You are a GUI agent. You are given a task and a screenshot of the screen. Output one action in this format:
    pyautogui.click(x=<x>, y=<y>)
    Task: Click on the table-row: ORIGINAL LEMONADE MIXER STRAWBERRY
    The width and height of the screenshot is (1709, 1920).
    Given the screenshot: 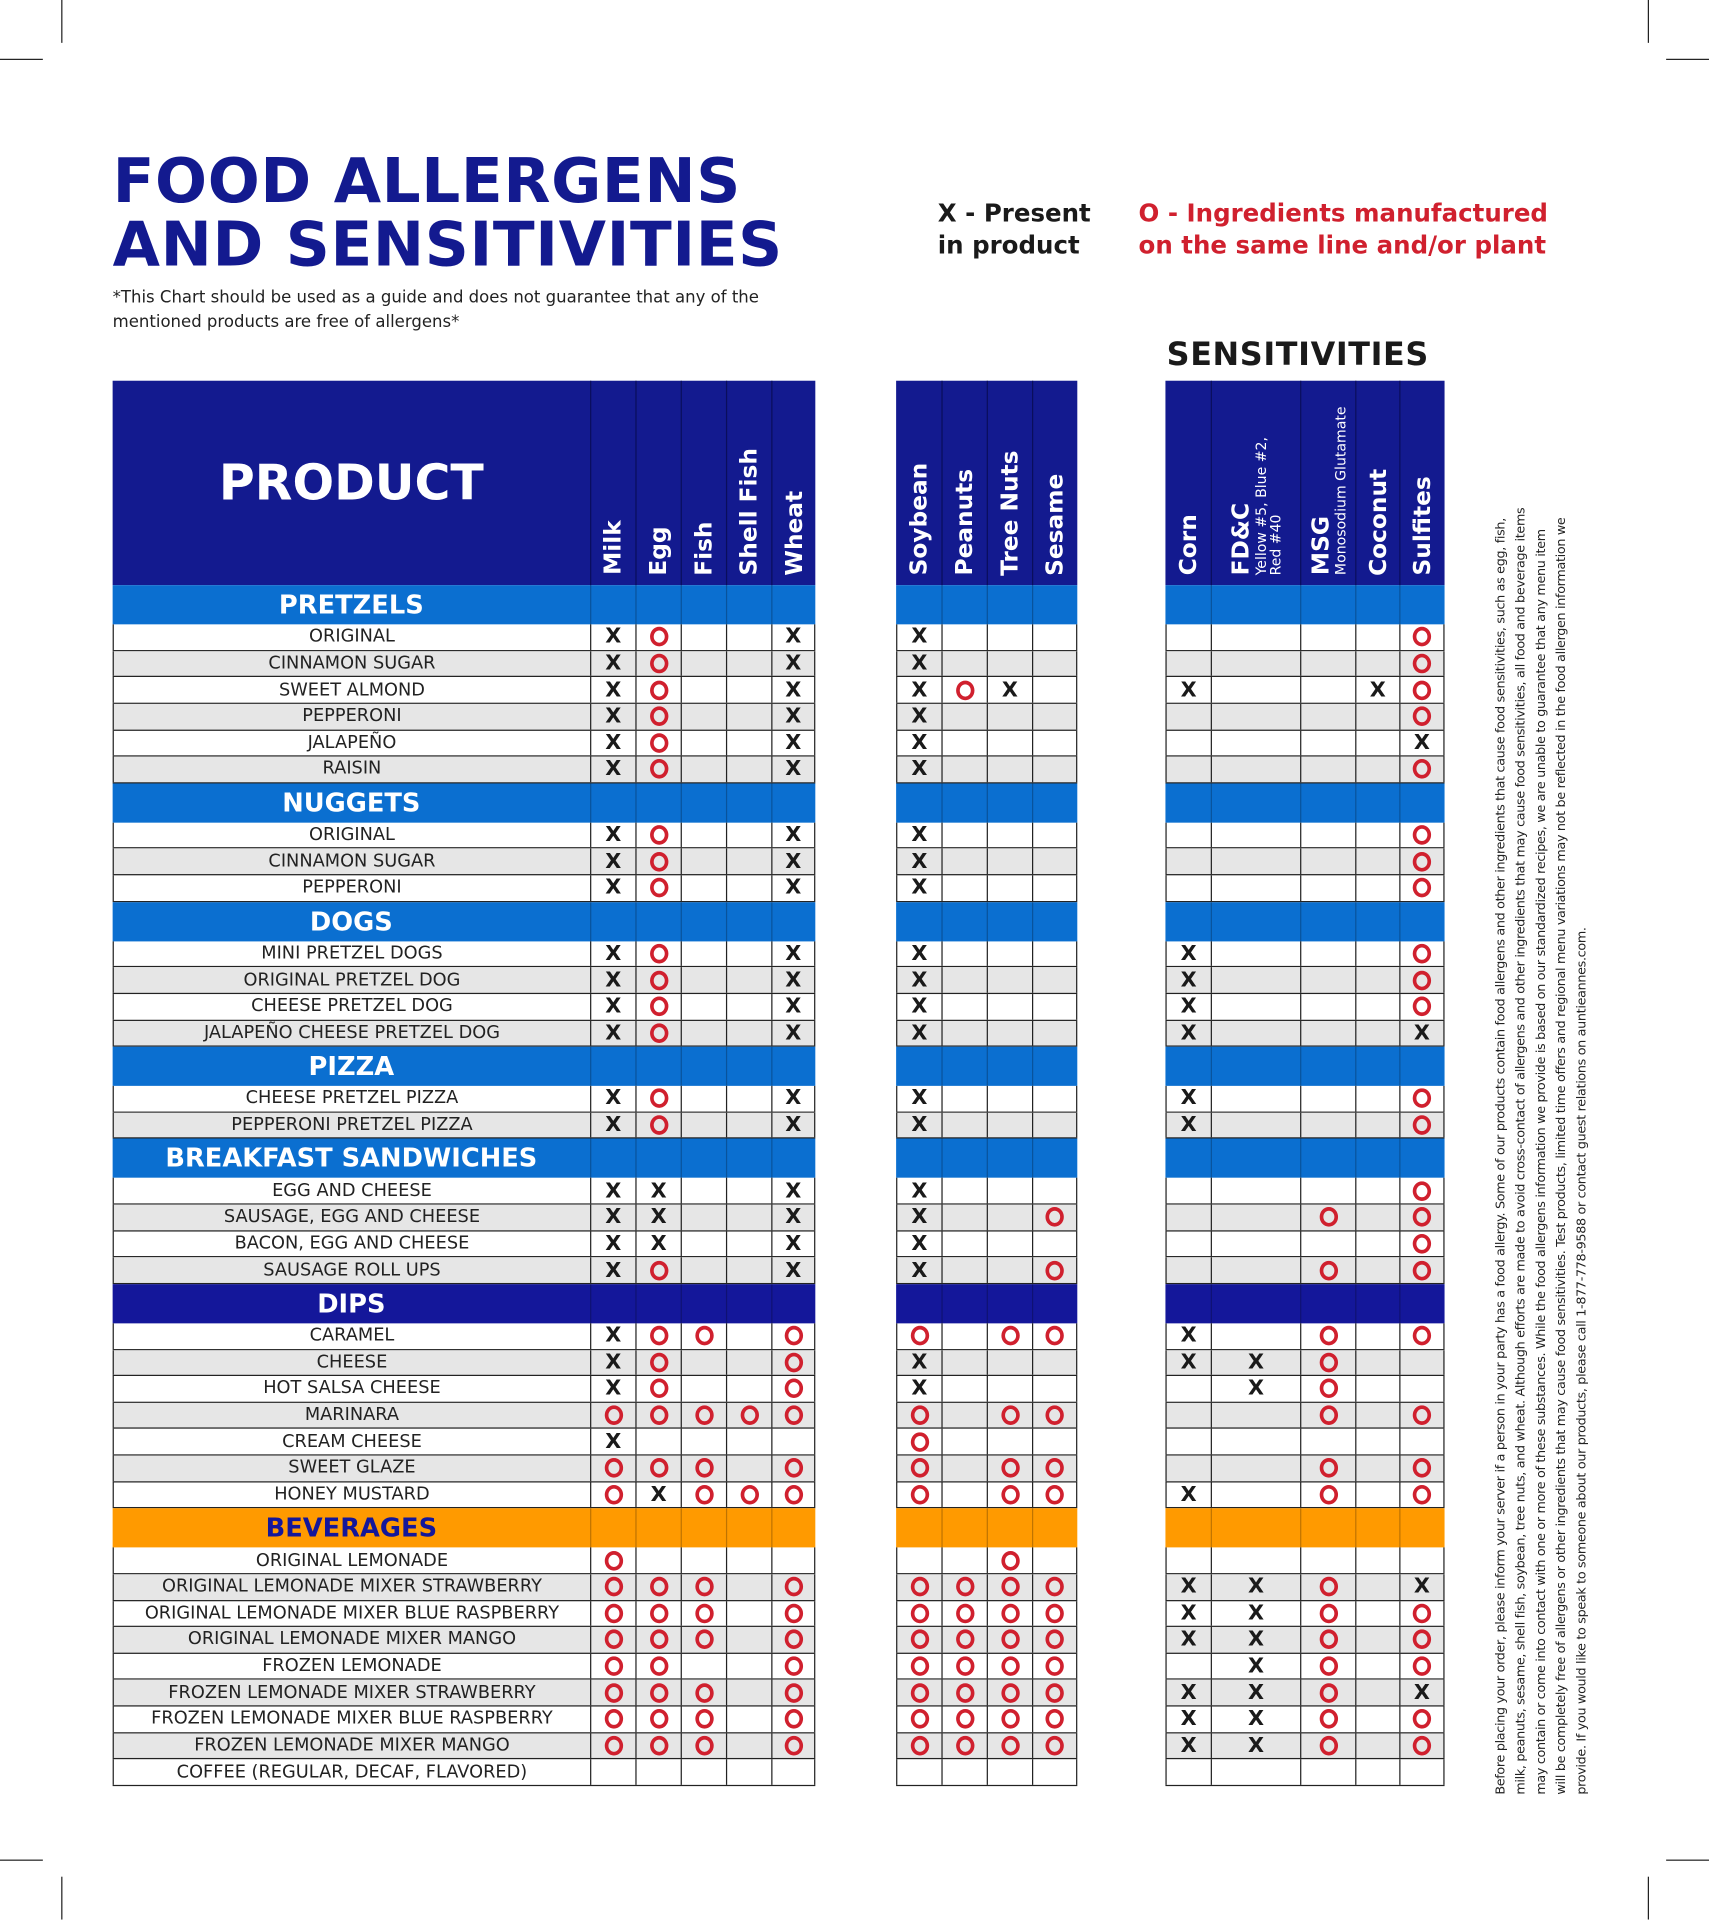 What is the action you would take?
    pyautogui.click(x=464, y=1587)
    